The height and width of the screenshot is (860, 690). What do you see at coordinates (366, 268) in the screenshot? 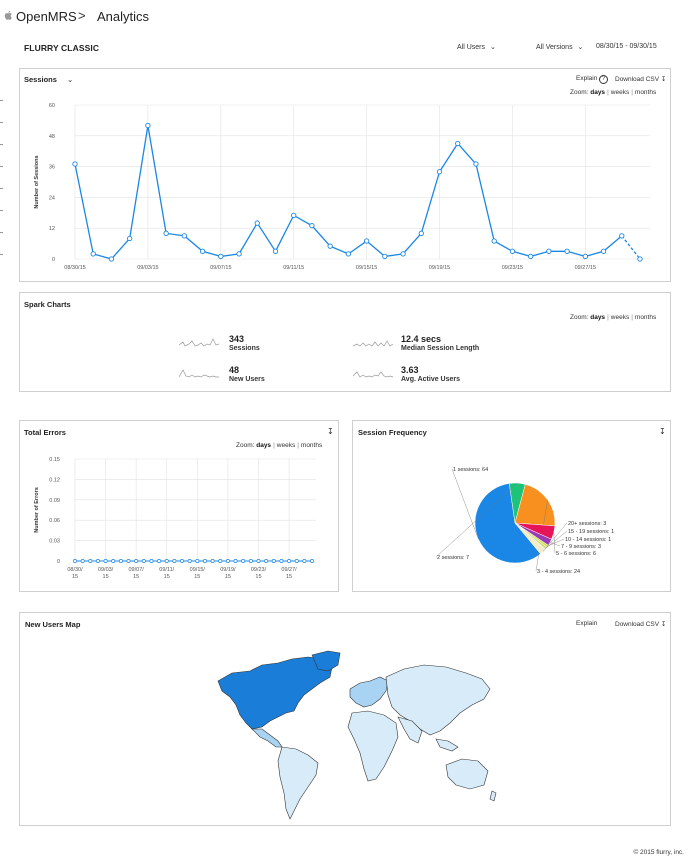
I see `x-tick-label: 09/15/15` at bounding box center [366, 268].